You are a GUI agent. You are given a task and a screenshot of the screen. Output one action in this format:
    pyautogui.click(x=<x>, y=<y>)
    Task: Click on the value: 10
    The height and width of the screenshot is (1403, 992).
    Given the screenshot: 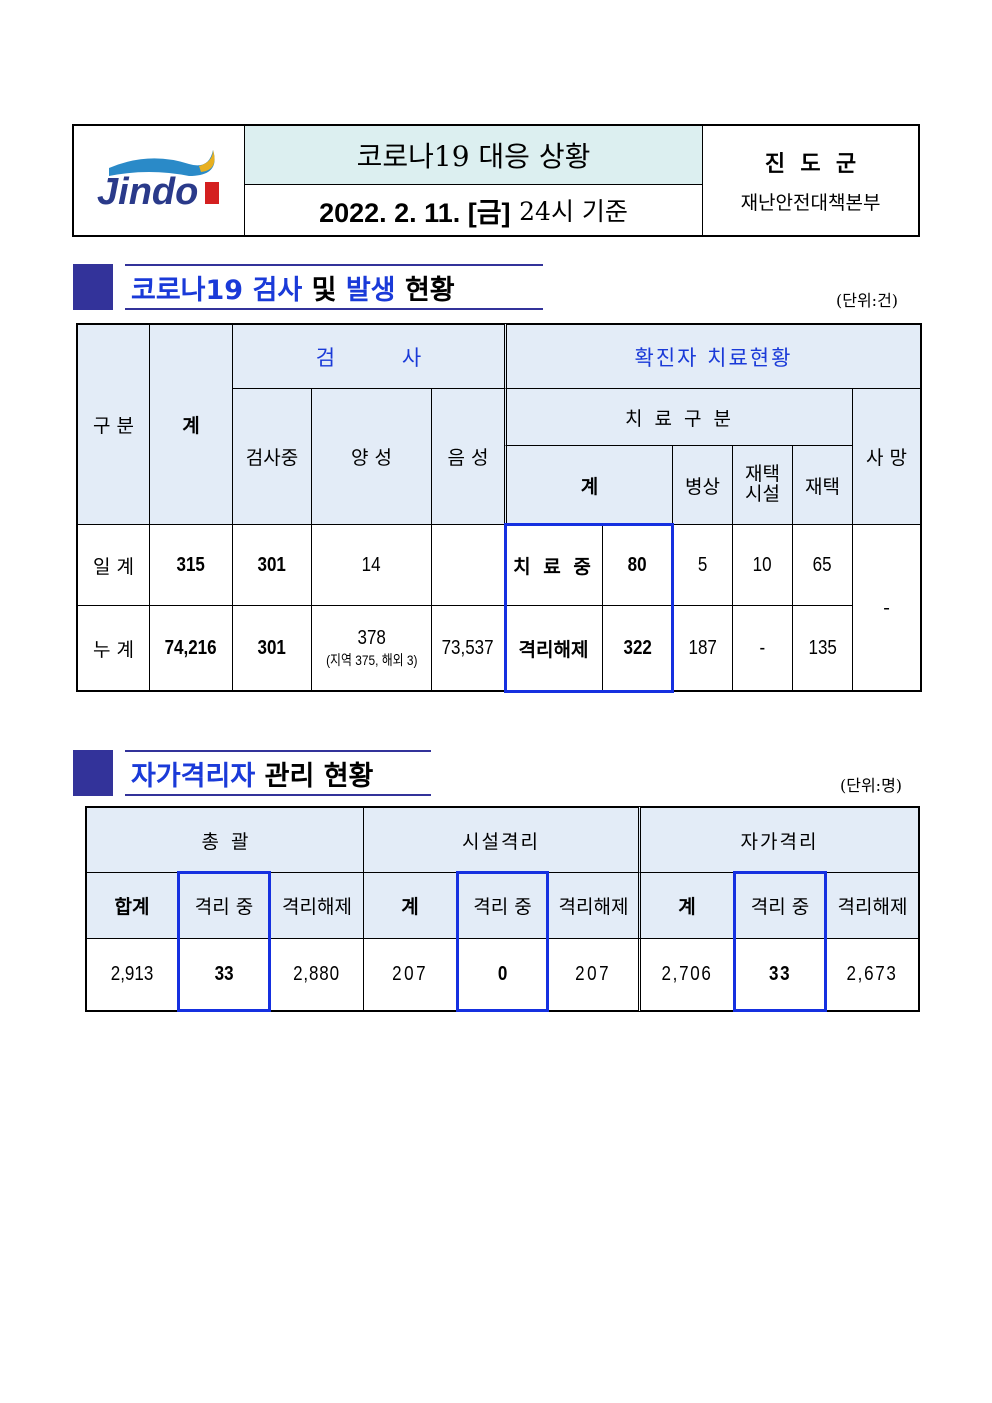 What is the action you would take?
    pyautogui.click(x=762, y=564)
    